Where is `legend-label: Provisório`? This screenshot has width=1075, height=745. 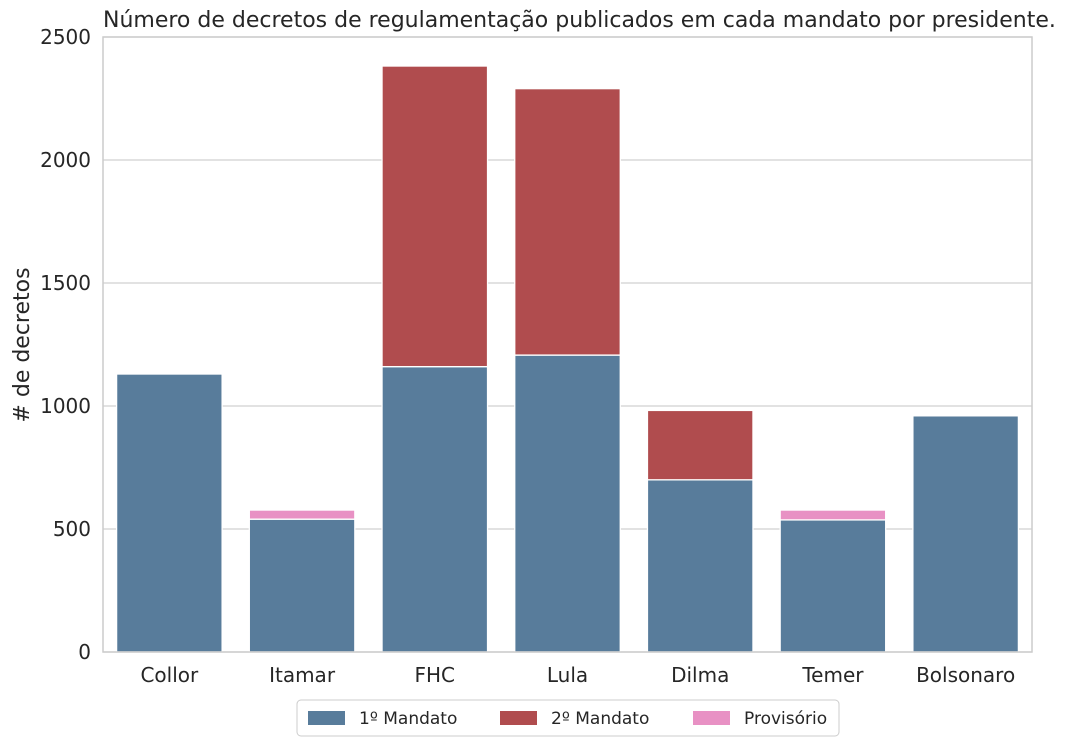 legend-label: Provisório is located at coordinates (785, 719).